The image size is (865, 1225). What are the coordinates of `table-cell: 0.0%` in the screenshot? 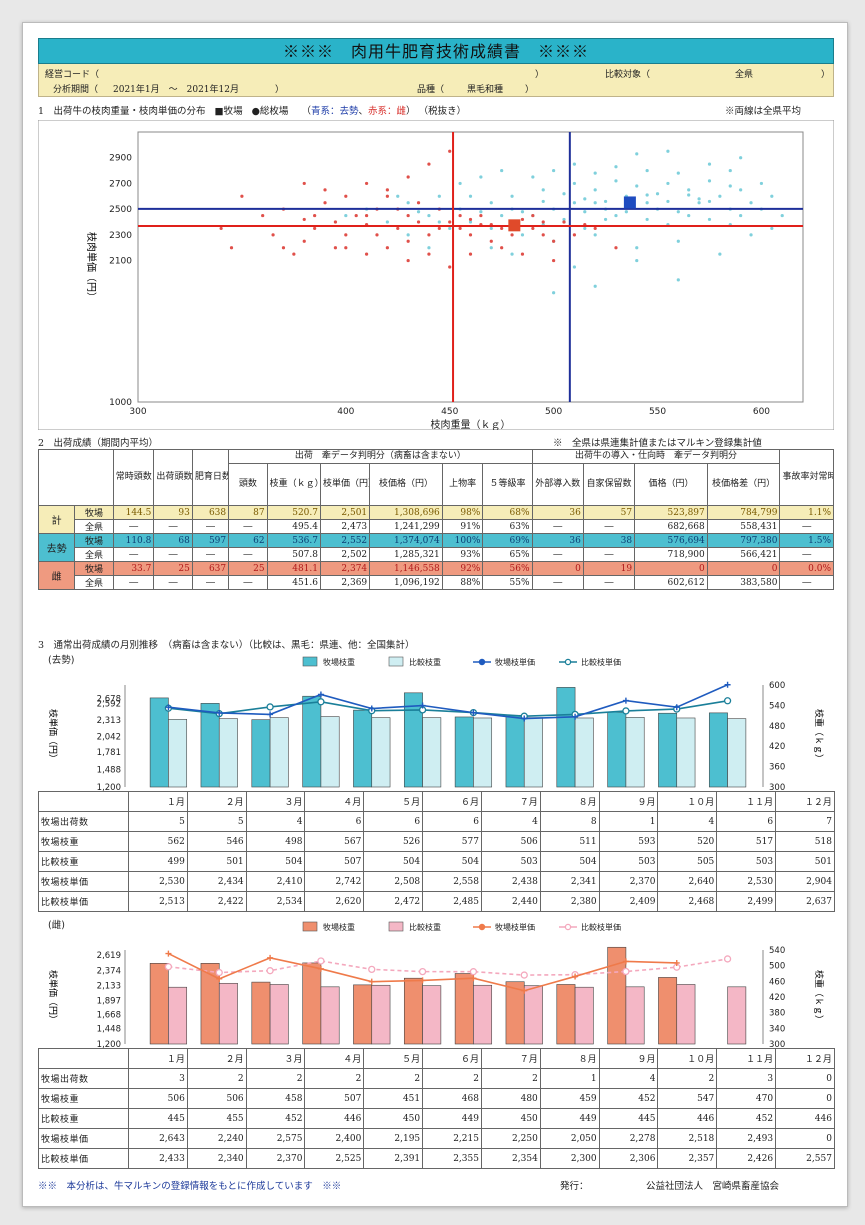 It's located at (806, 568).